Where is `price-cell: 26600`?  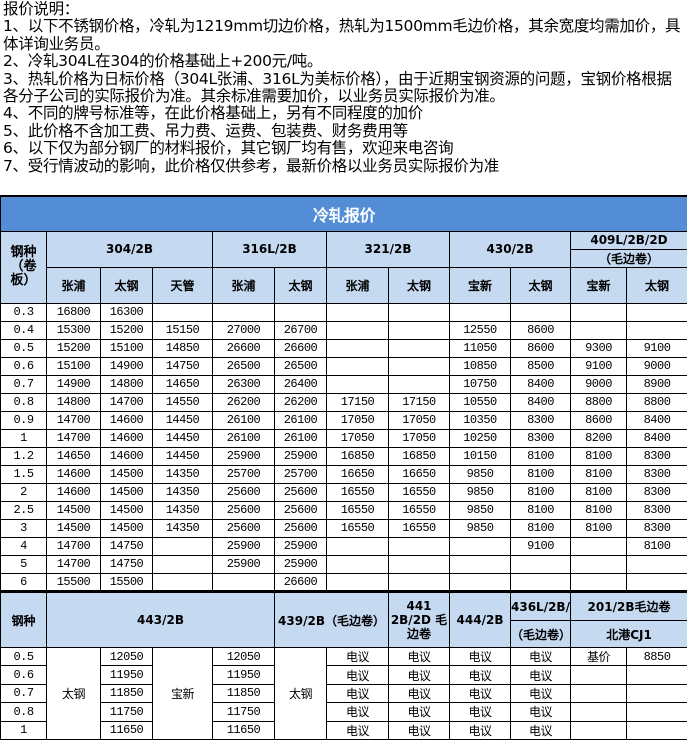 price-cell: 26600 is located at coordinates (244, 348).